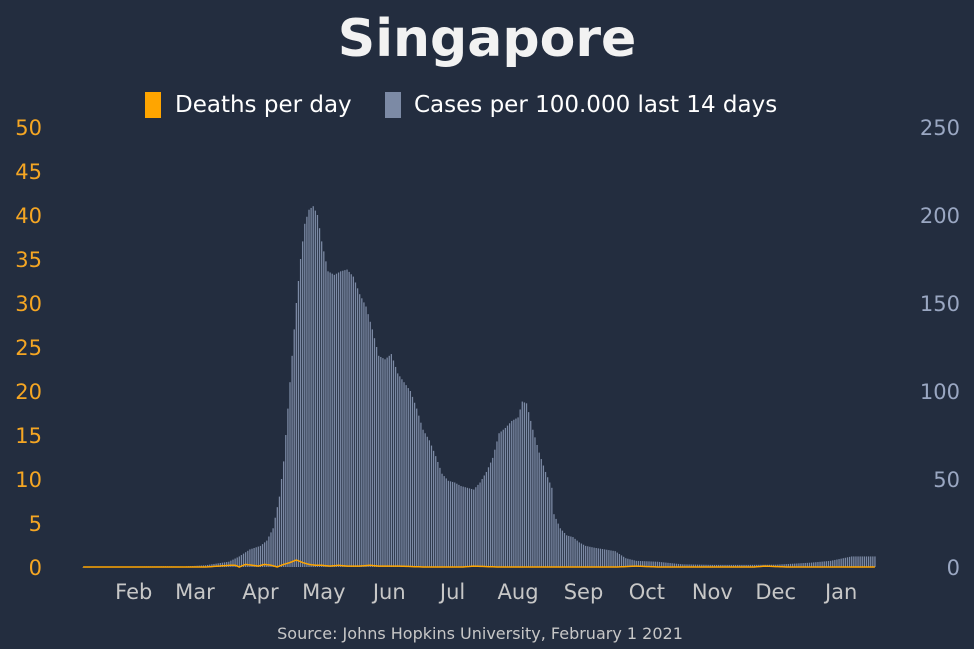 This screenshot has height=649, width=974. Describe the element at coordinates (28, 348) in the screenshot. I see `y-axis-left: 0 5 10 15 20 25 30 35 40 45 50` at that location.